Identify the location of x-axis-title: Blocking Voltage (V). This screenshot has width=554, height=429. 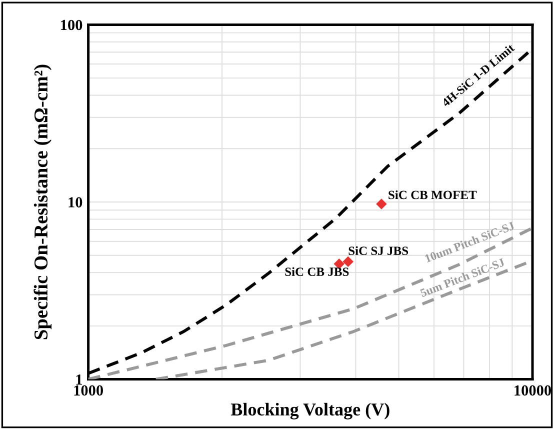
(310, 411).